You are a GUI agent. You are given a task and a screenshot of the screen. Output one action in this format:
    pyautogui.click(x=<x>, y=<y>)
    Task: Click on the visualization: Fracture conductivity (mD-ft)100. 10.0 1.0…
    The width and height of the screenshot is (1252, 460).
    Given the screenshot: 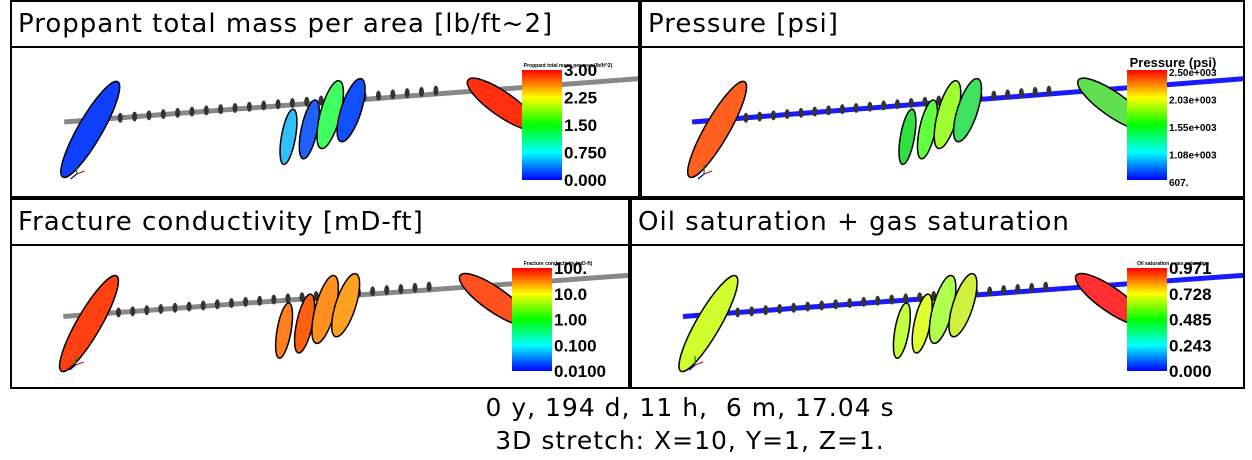 What is the action you would take?
    pyautogui.click(x=343, y=320)
    